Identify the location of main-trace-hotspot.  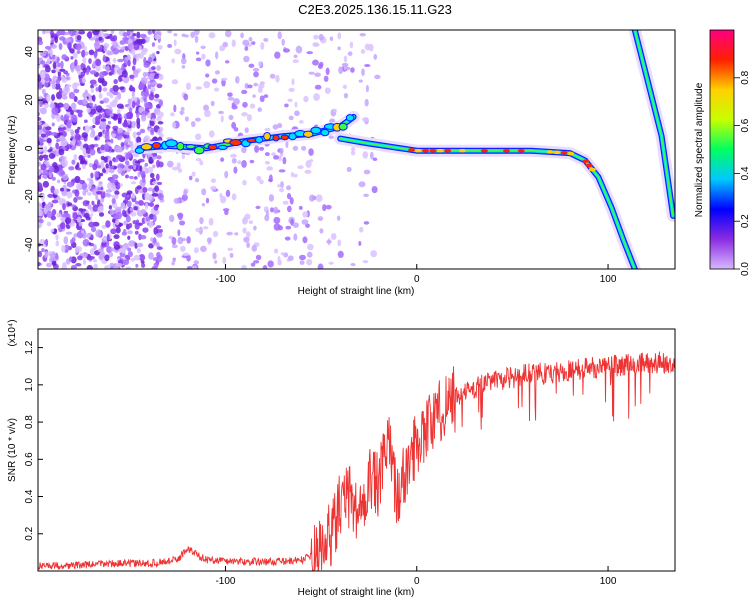
(139, 150).